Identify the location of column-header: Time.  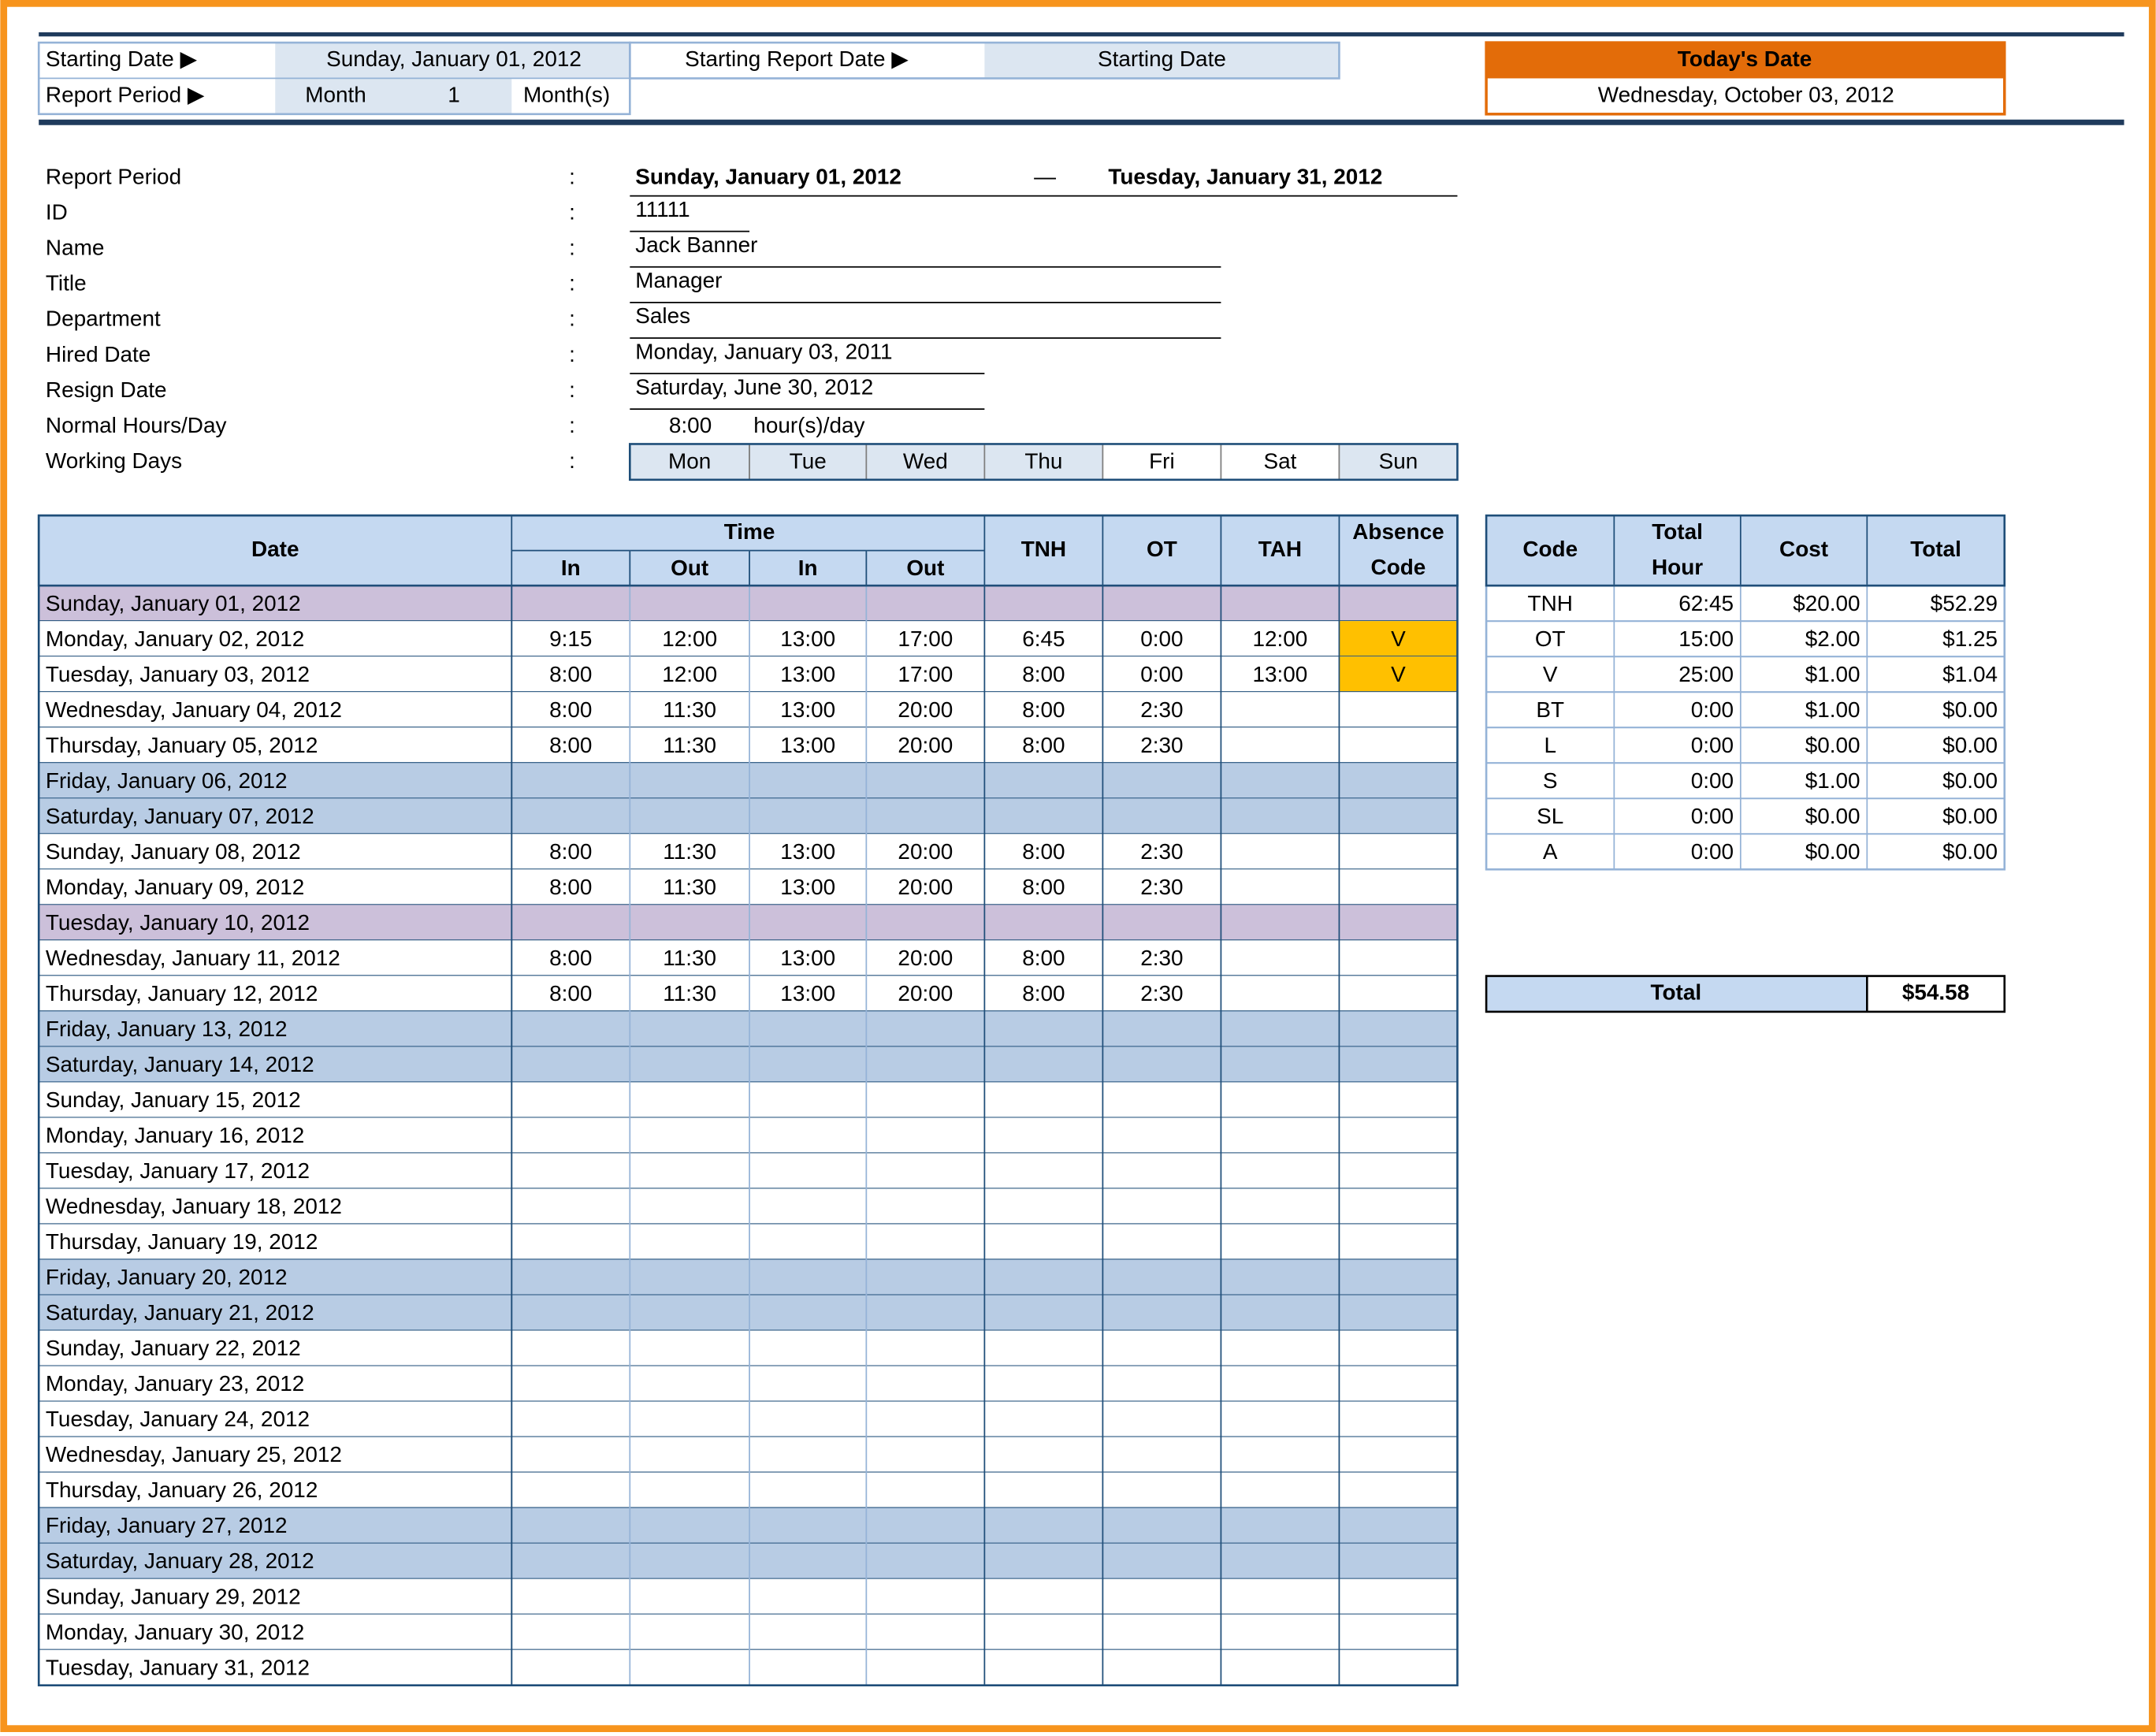
(749, 531).